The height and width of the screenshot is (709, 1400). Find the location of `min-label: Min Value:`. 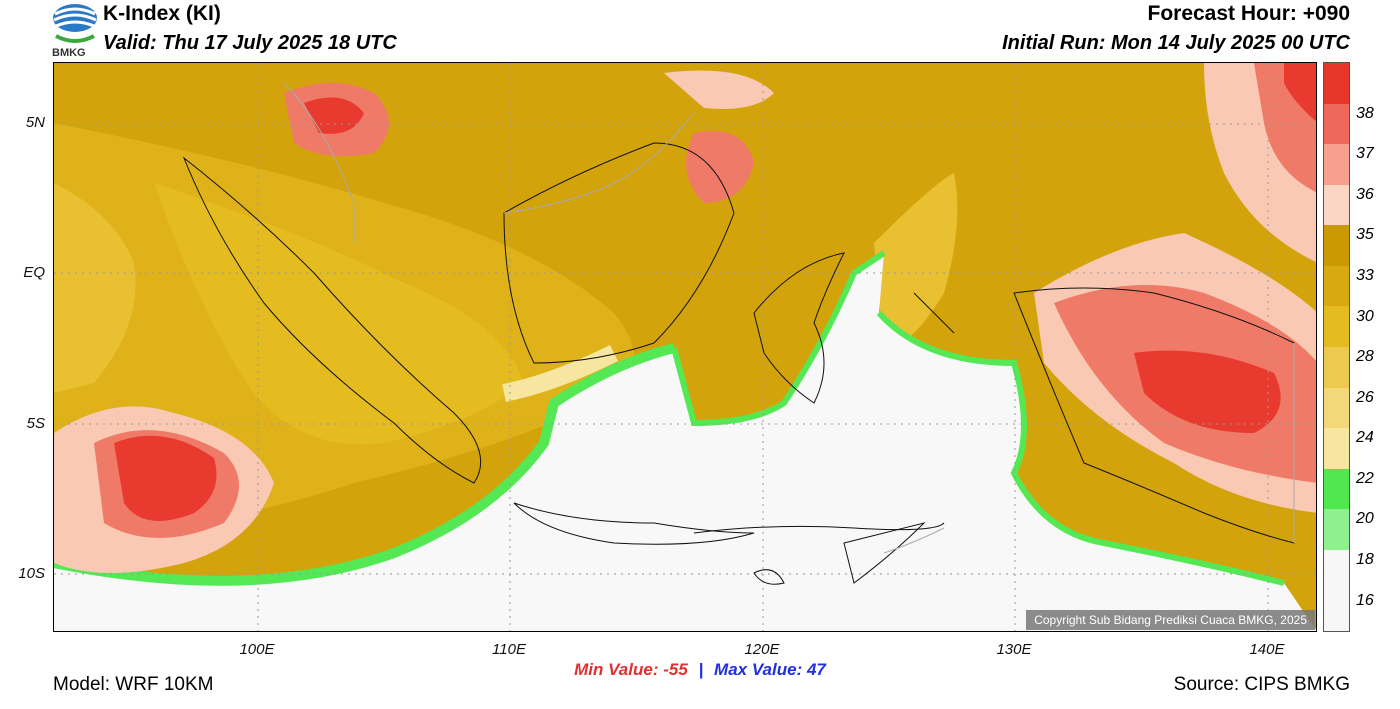

min-label: Min Value: is located at coordinates (616, 669).